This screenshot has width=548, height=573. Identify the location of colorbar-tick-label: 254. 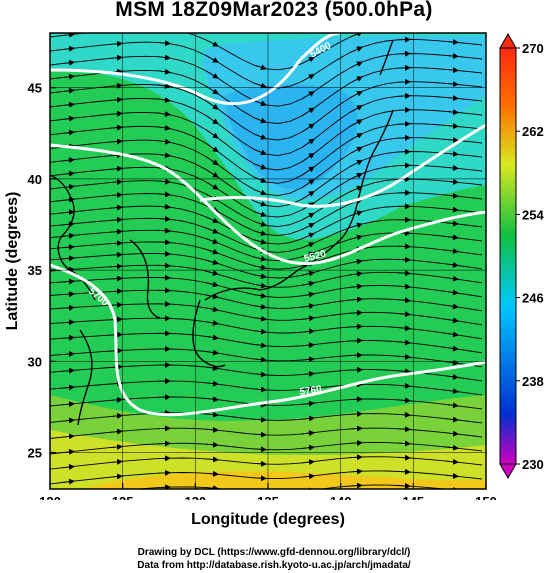
(533, 214).